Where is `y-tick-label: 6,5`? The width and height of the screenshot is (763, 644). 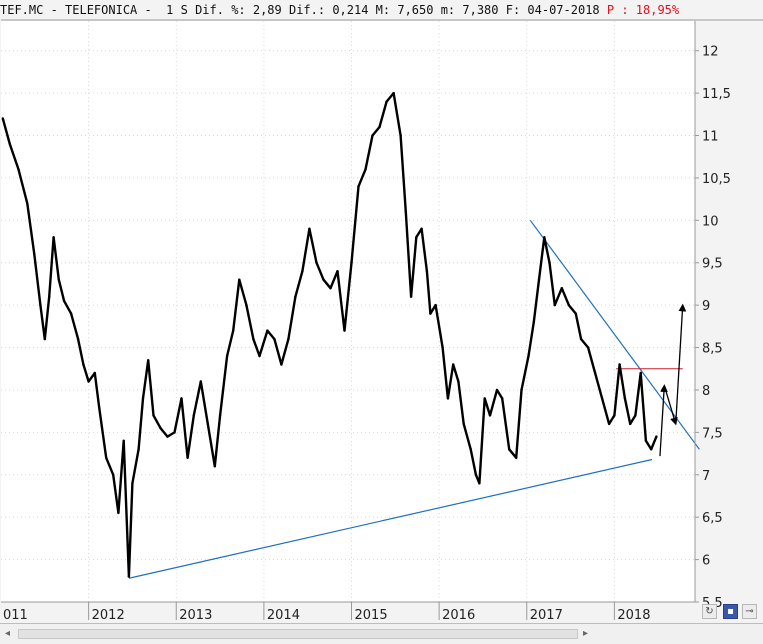 y-tick-label: 6,5 is located at coordinates (712, 518).